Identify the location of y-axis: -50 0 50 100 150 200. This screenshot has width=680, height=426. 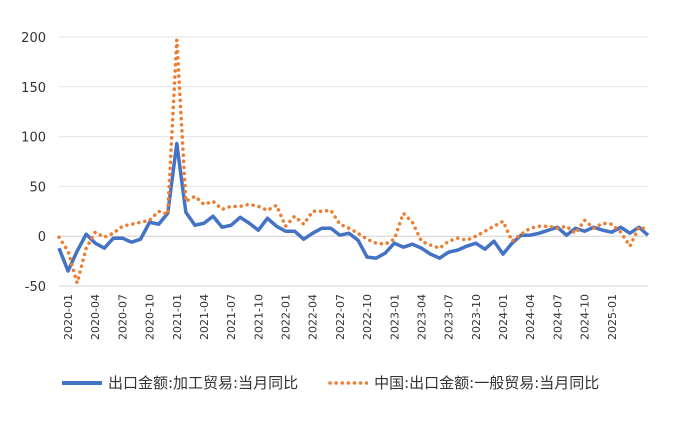
(33, 163).